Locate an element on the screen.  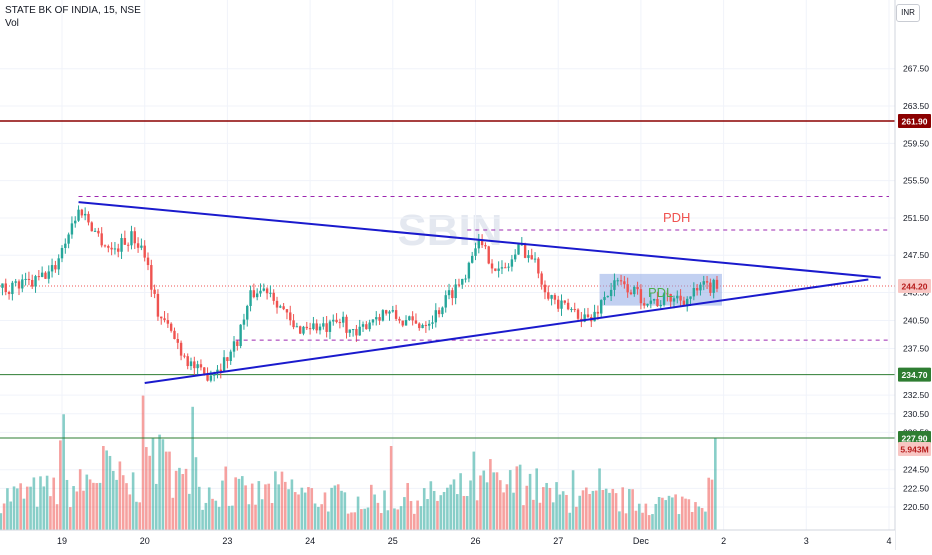
pdl-label: PDL is located at coordinates (660, 292).